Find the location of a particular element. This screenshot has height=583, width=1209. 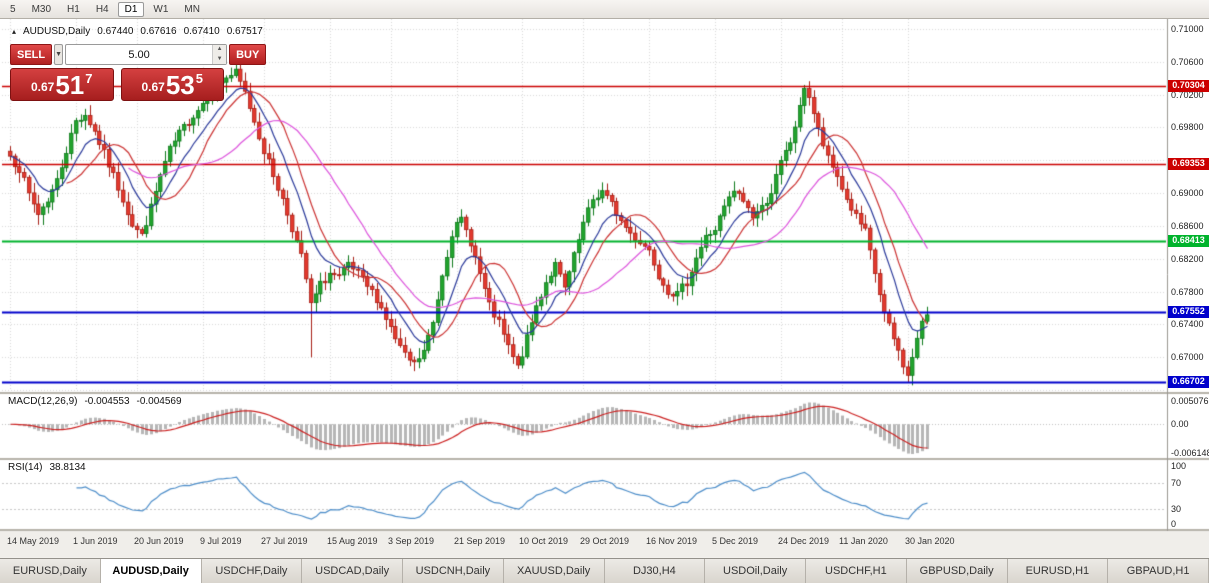

bid-price-pipette: 7 is located at coordinates (89, 78).